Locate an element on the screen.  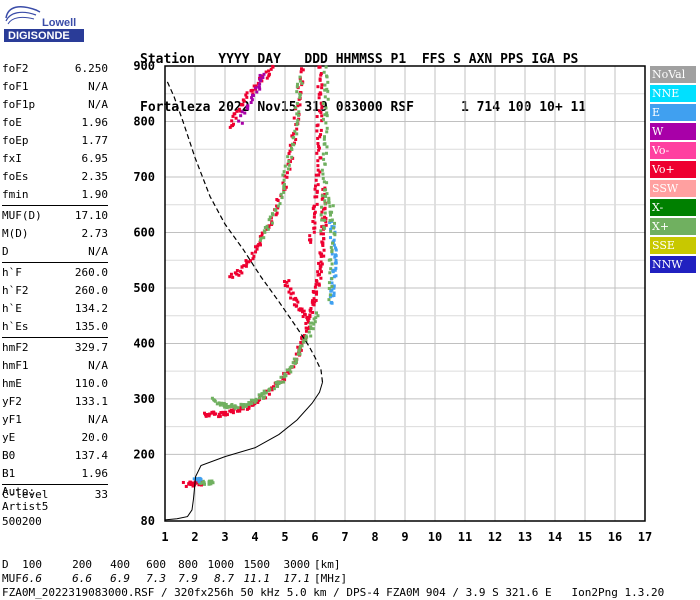
legend-item: X+ is located at coordinates (673, 226).